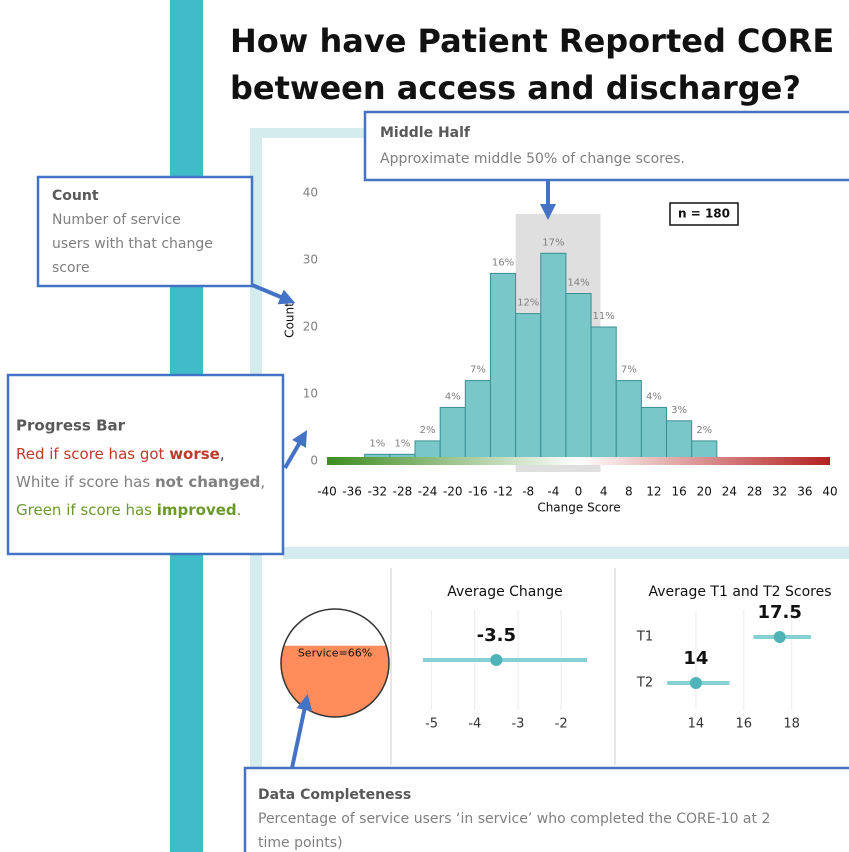 This screenshot has height=852, width=849. I want to click on n-box, so click(704, 214).